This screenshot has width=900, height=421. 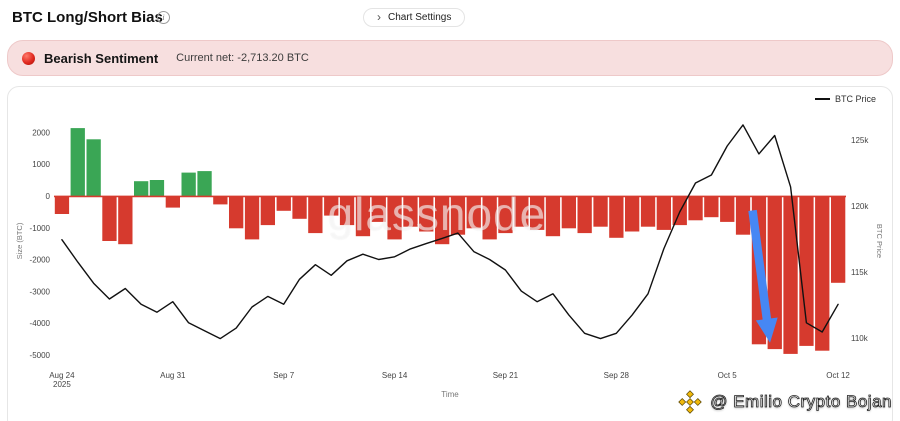 I want to click on credit: @ Emilio Crypto Bojan, so click(x=784, y=402).